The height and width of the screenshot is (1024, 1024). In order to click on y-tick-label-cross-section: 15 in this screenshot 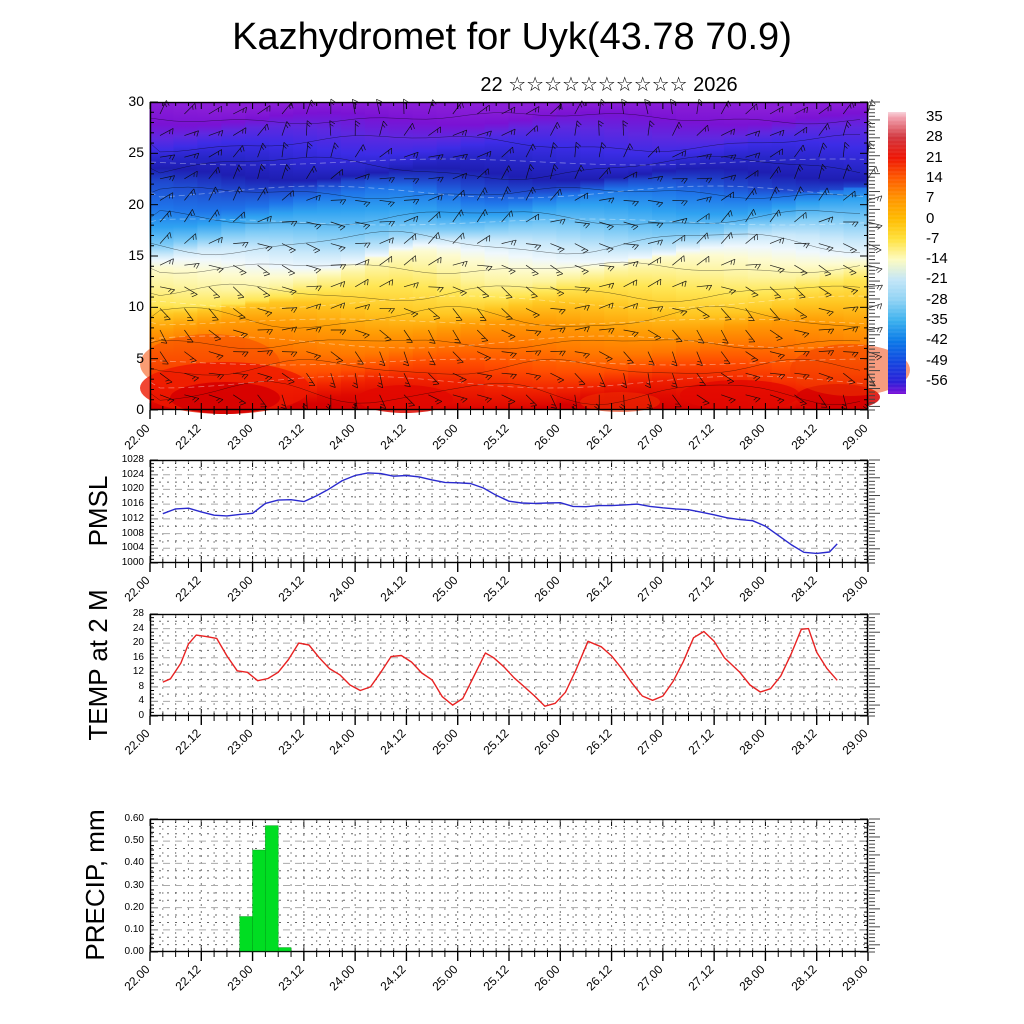, I will do `click(136, 255)`.